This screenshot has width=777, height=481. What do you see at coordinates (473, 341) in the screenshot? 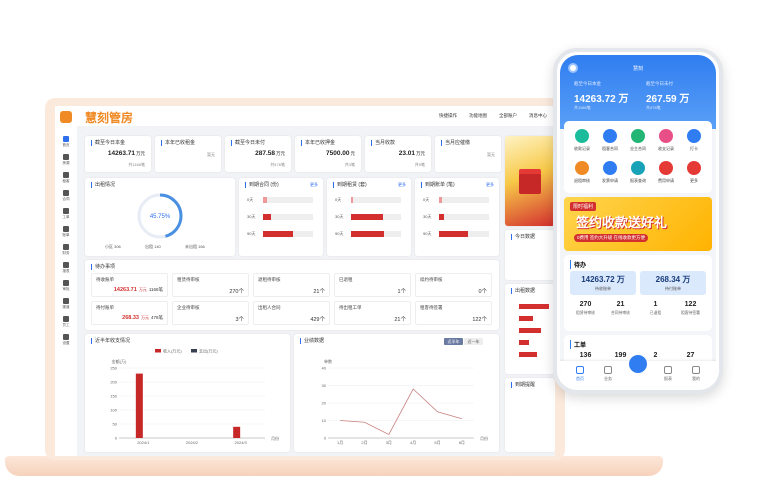
I see `tab: 近一年` at bounding box center [473, 341].